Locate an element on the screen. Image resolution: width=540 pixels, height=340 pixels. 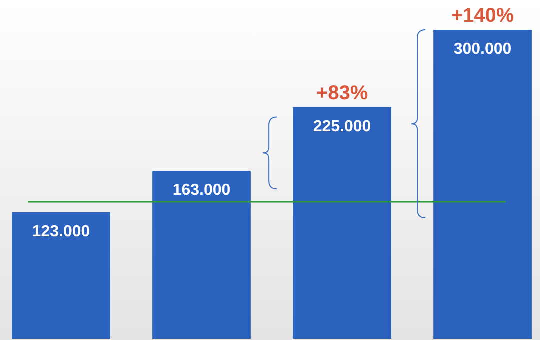
data-label: 163.000 is located at coordinates (201, 191).